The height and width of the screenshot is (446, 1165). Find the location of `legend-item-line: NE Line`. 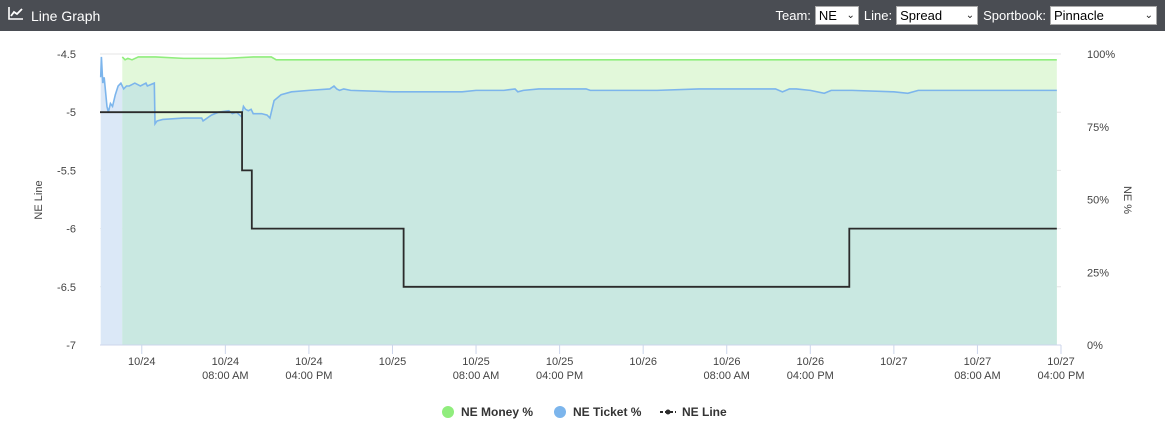

legend-item-line: NE Line is located at coordinates (693, 412).